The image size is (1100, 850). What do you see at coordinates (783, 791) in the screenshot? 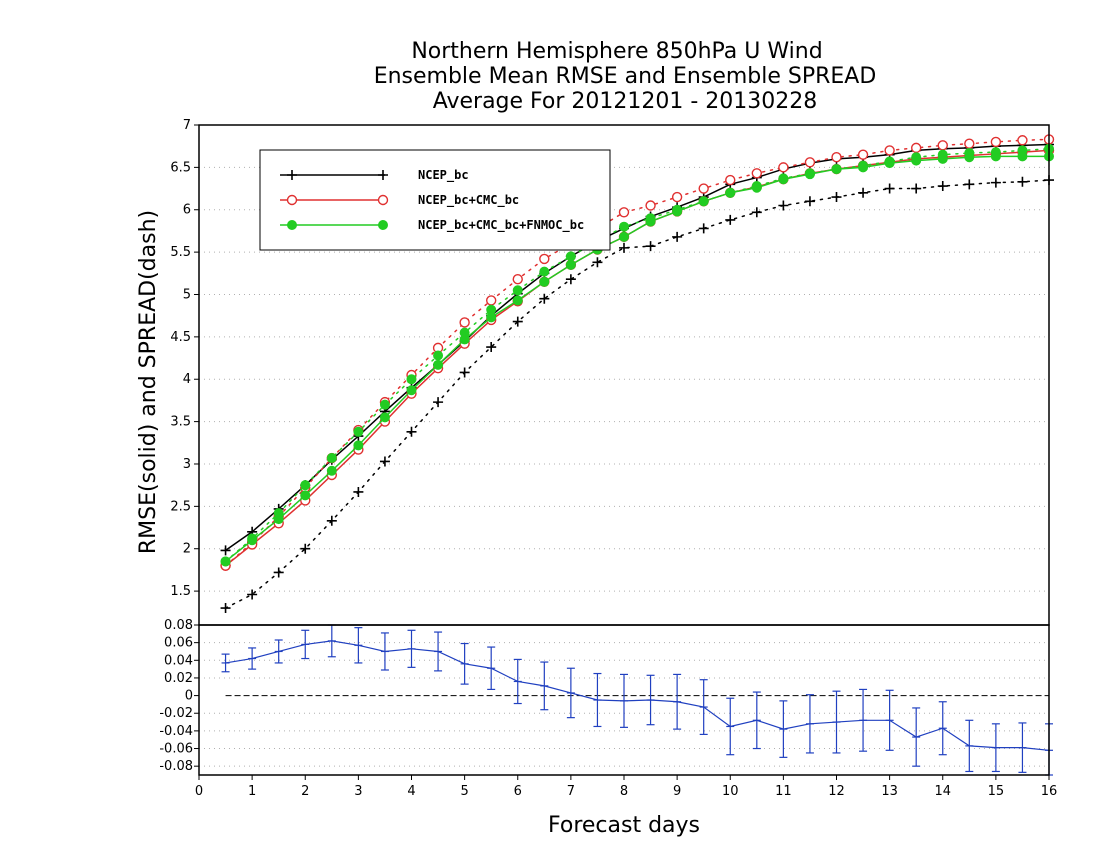
I see `x-tick-label: 11` at bounding box center [783, 791].